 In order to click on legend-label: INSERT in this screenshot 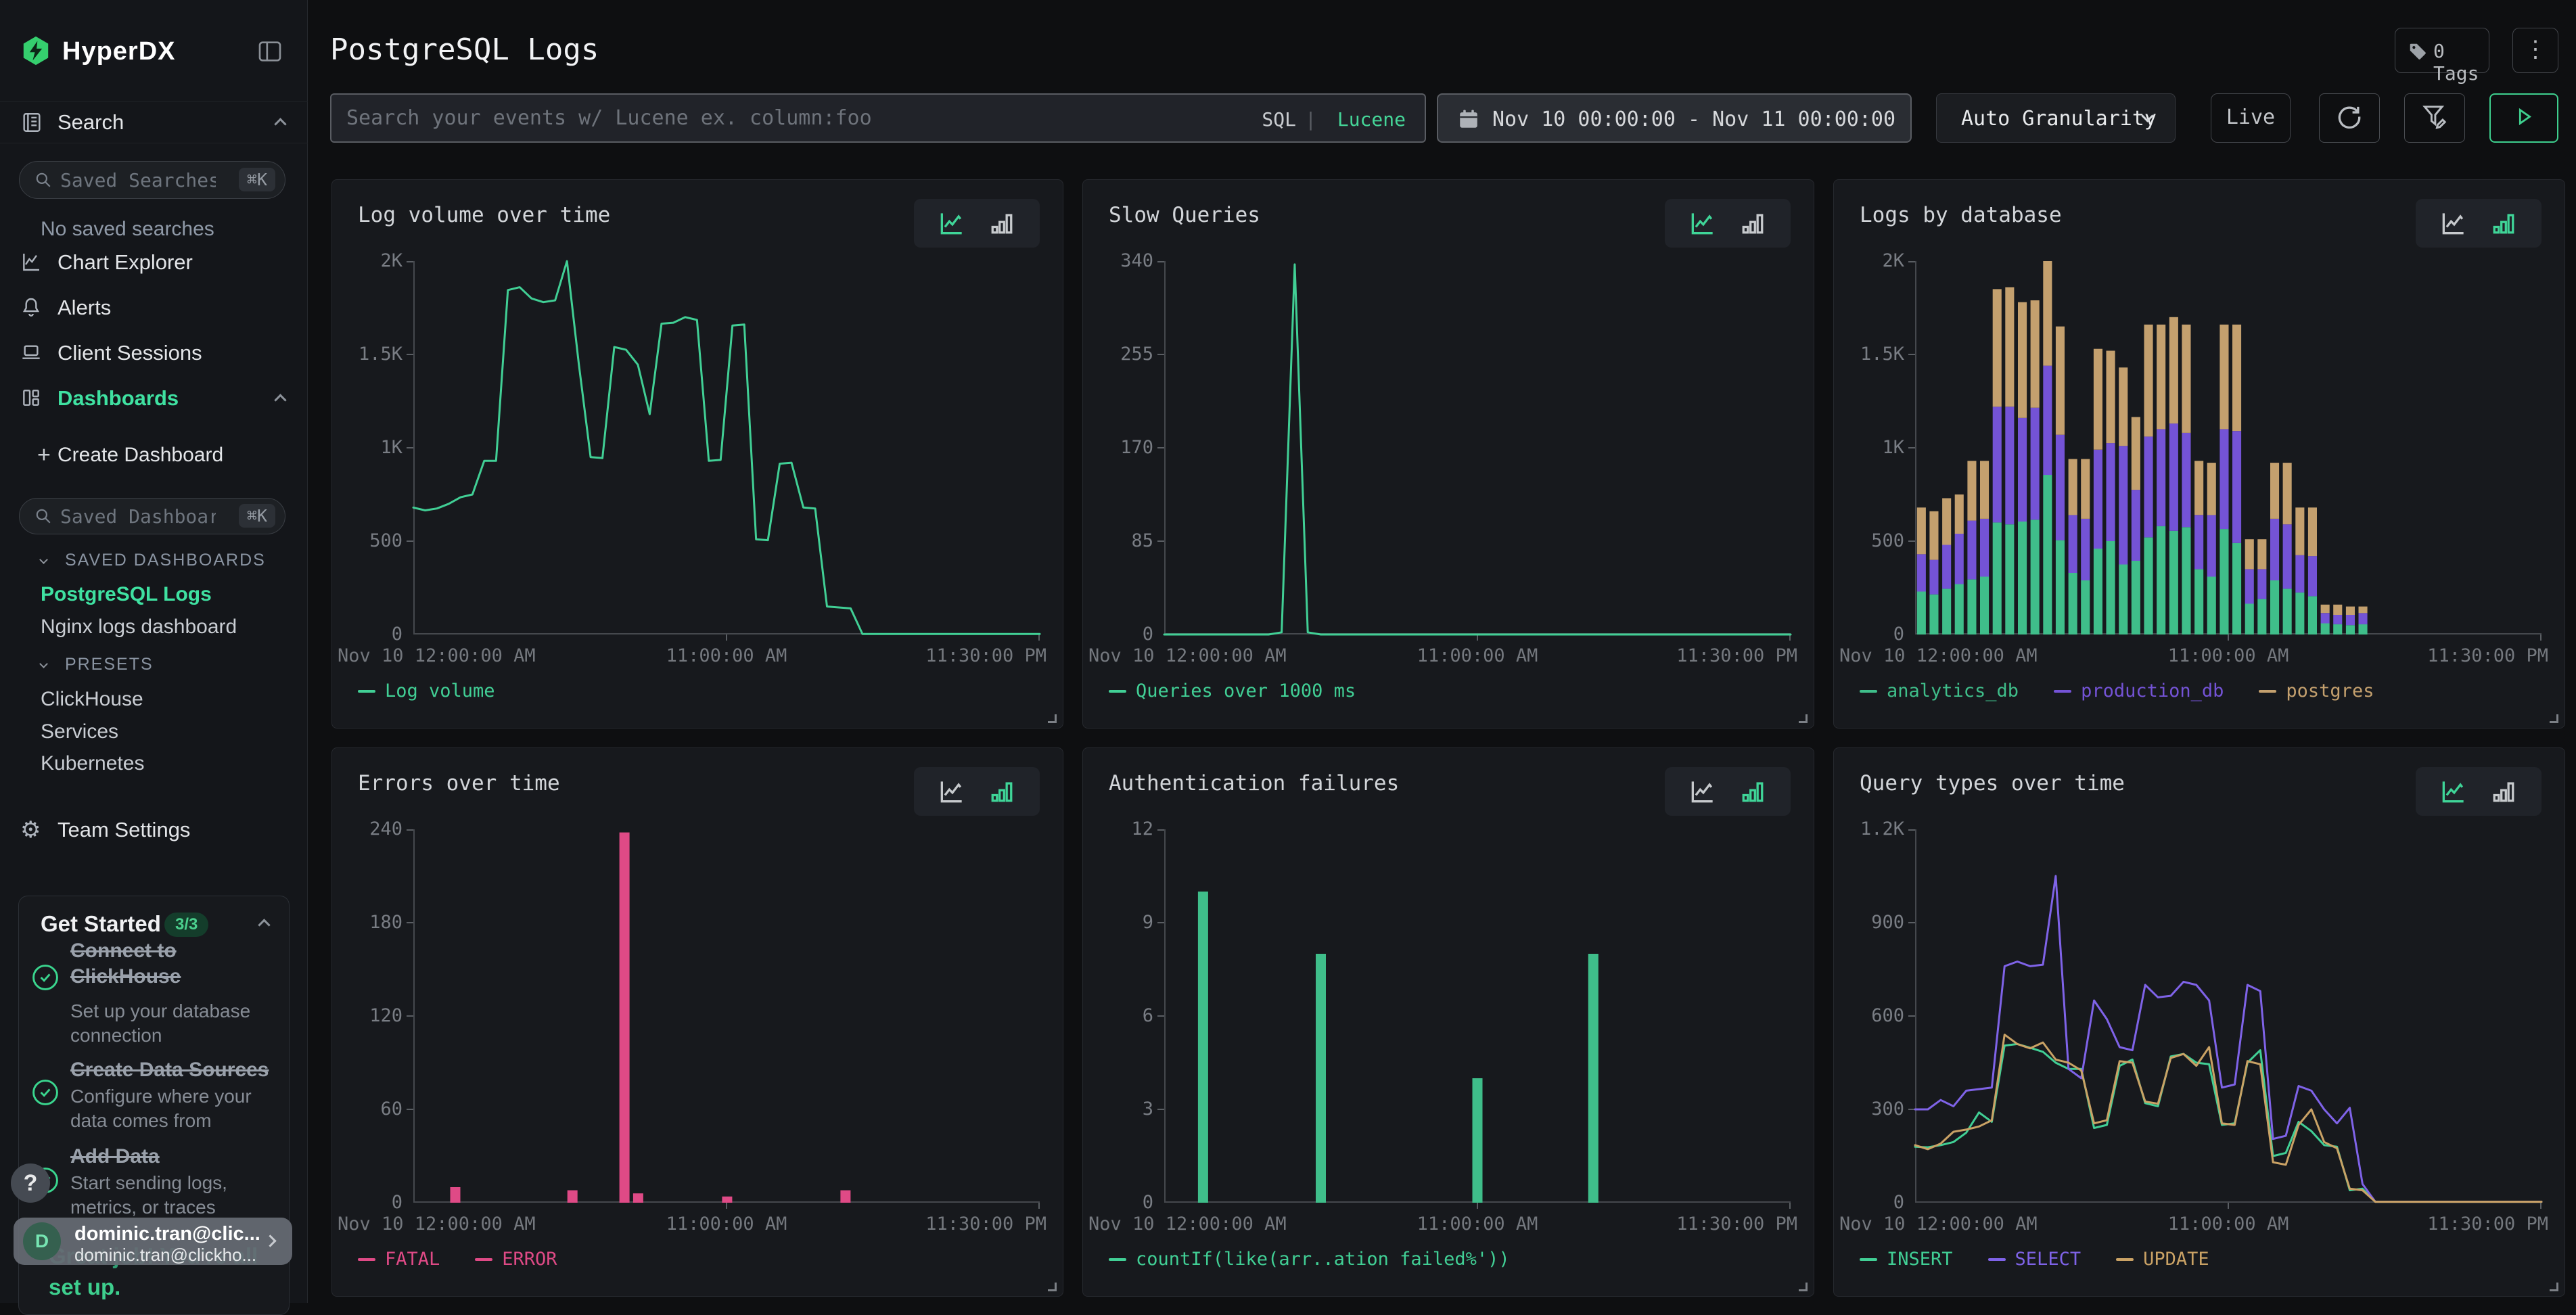, I will do `click(1920, 1259)`.